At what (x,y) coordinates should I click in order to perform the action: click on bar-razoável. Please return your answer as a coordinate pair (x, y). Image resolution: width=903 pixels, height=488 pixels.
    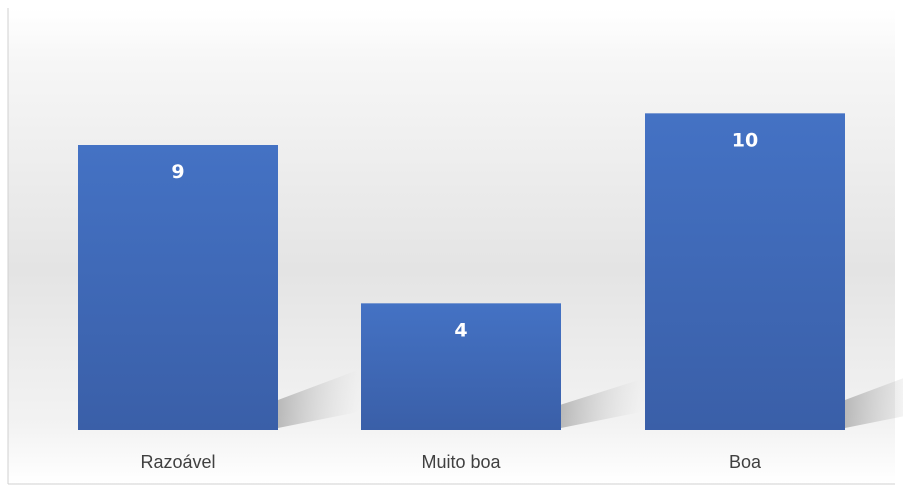
    Looking at the image, I should click on (178, 287).